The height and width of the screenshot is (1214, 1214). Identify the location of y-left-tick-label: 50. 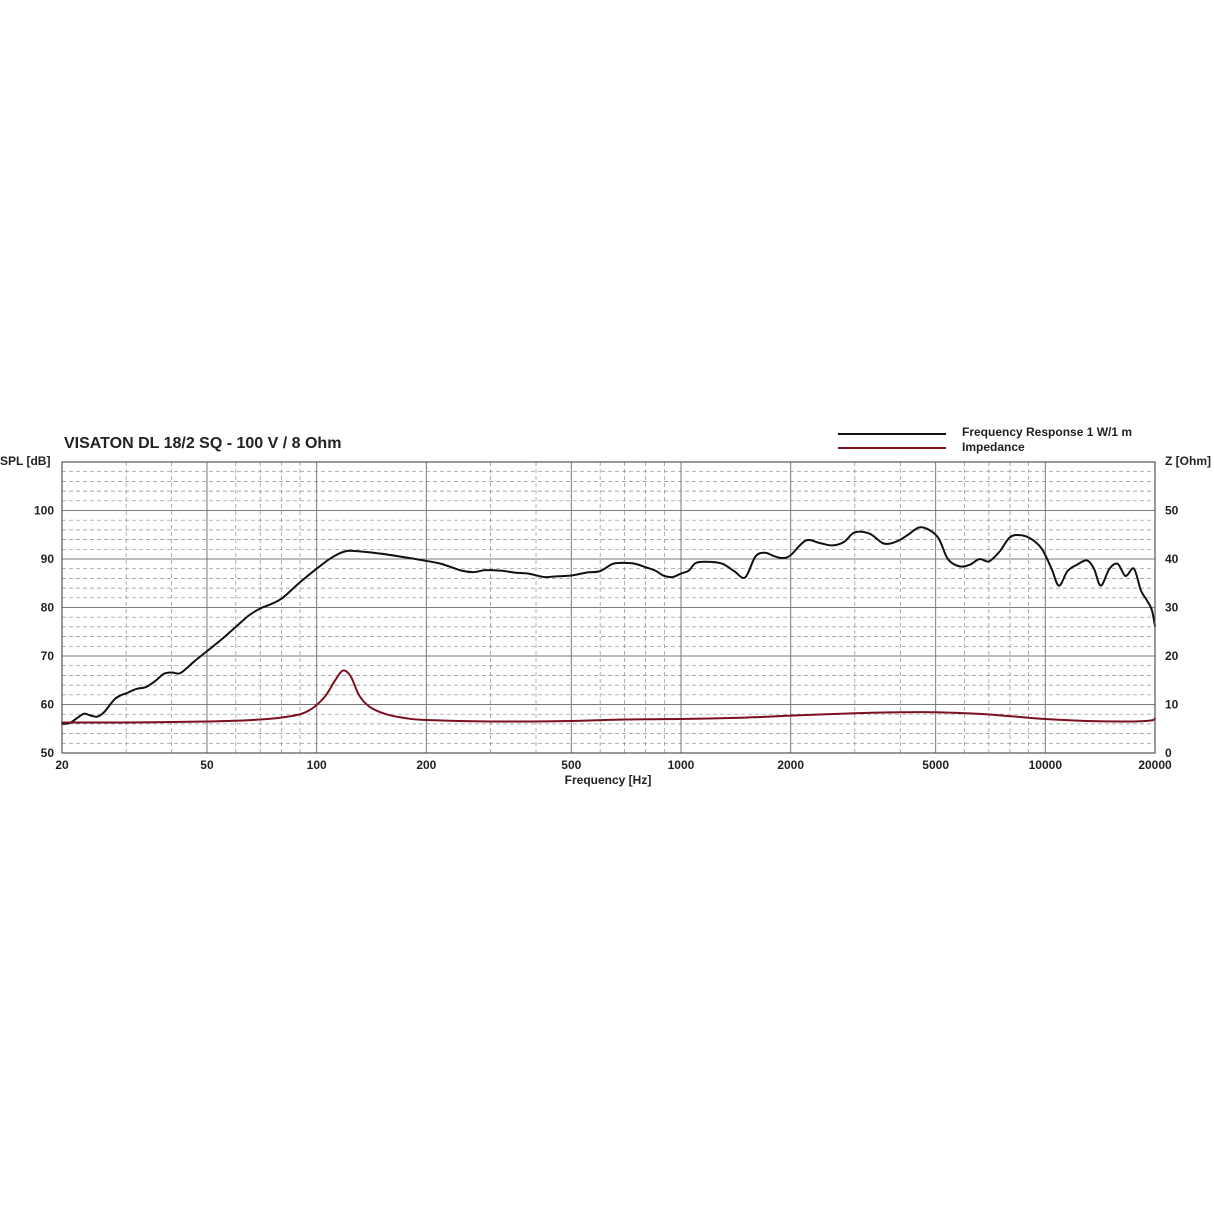
(48, 753).